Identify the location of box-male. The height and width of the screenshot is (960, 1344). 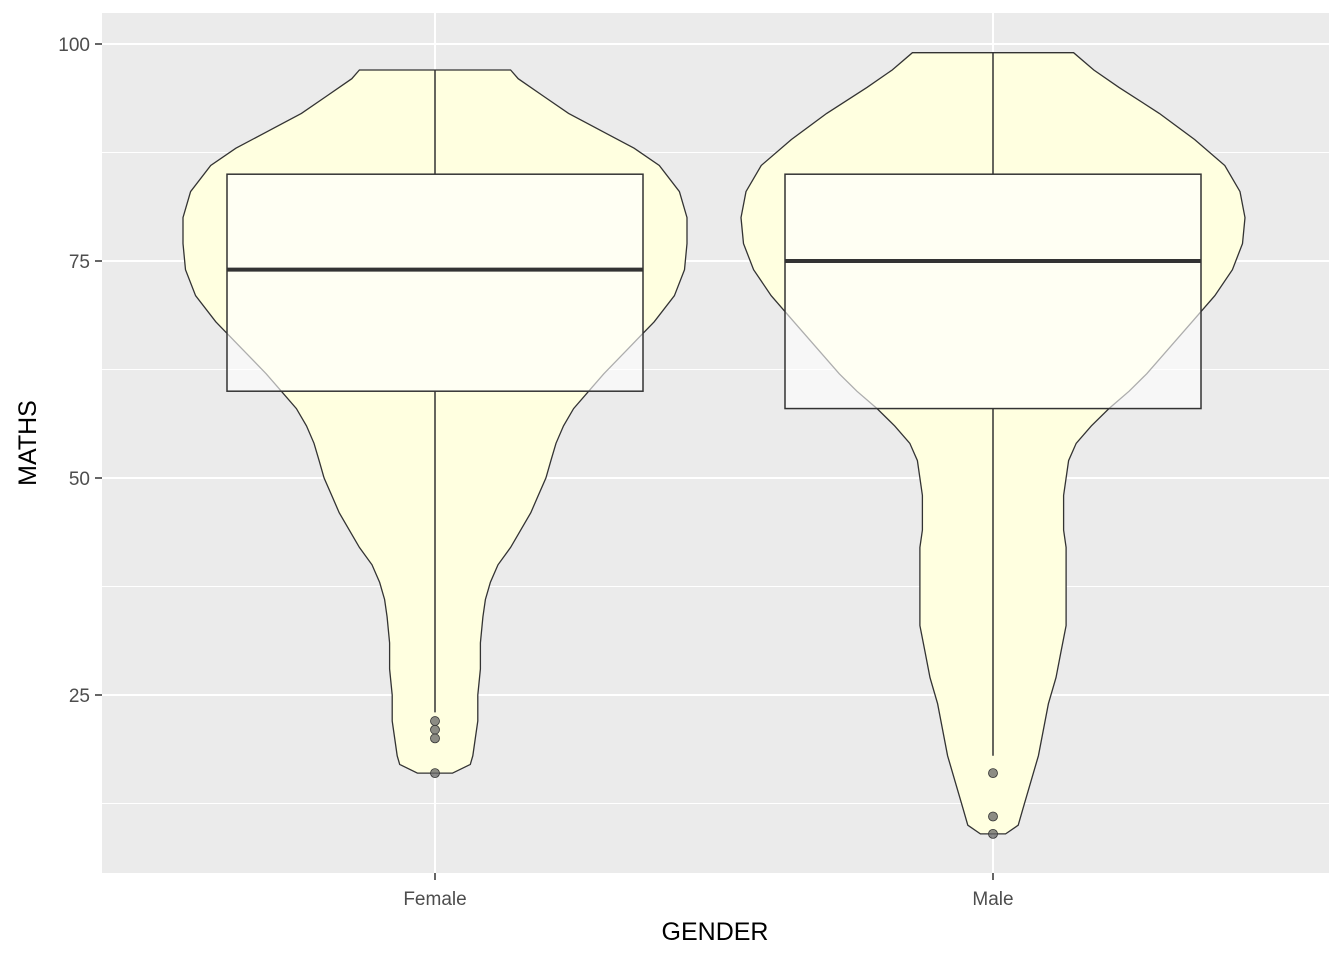
(993, 291).